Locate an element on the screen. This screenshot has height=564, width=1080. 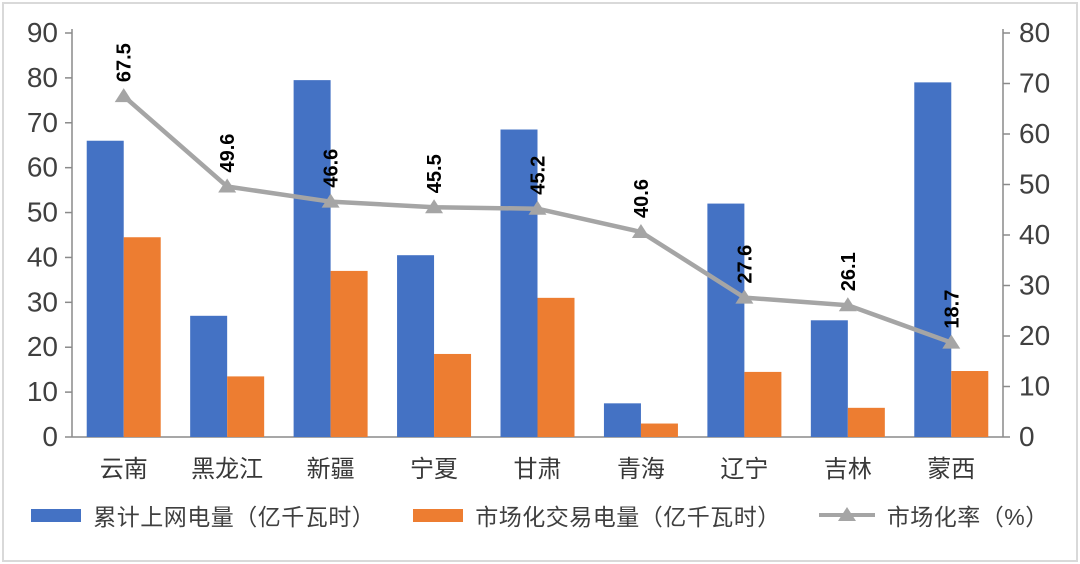
bar-blue-蒙西 is located at coordinates (933, 259).